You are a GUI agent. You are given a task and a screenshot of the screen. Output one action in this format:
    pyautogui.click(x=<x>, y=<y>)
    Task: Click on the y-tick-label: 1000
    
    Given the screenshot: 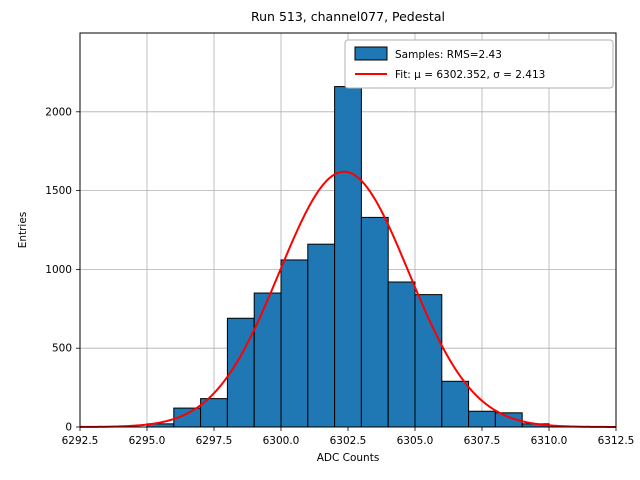 What is the action you would take?
    pyautogui.click(x=58, y=270)
    